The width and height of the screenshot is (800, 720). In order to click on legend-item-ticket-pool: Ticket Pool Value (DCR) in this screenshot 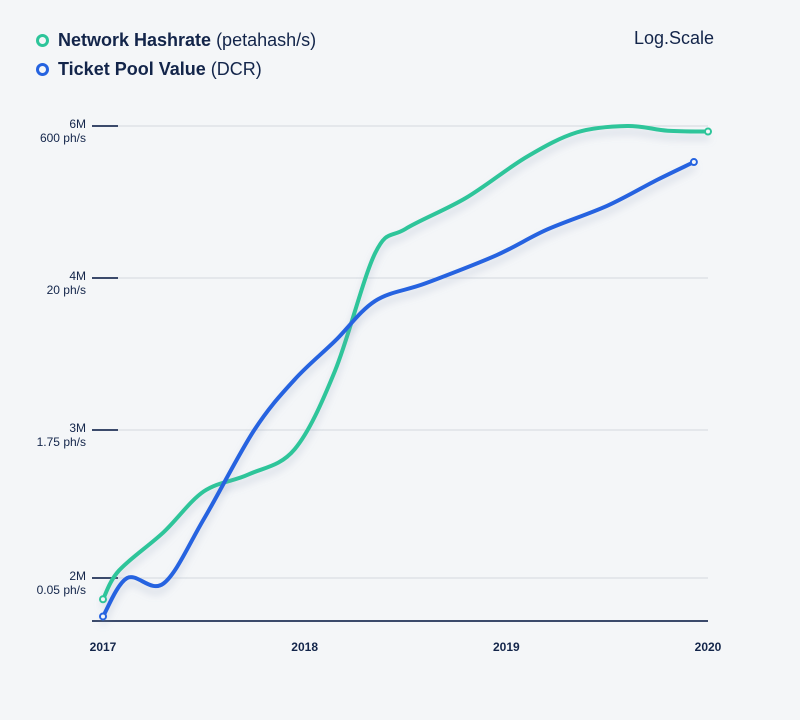, I will do `click(176, 69)`.